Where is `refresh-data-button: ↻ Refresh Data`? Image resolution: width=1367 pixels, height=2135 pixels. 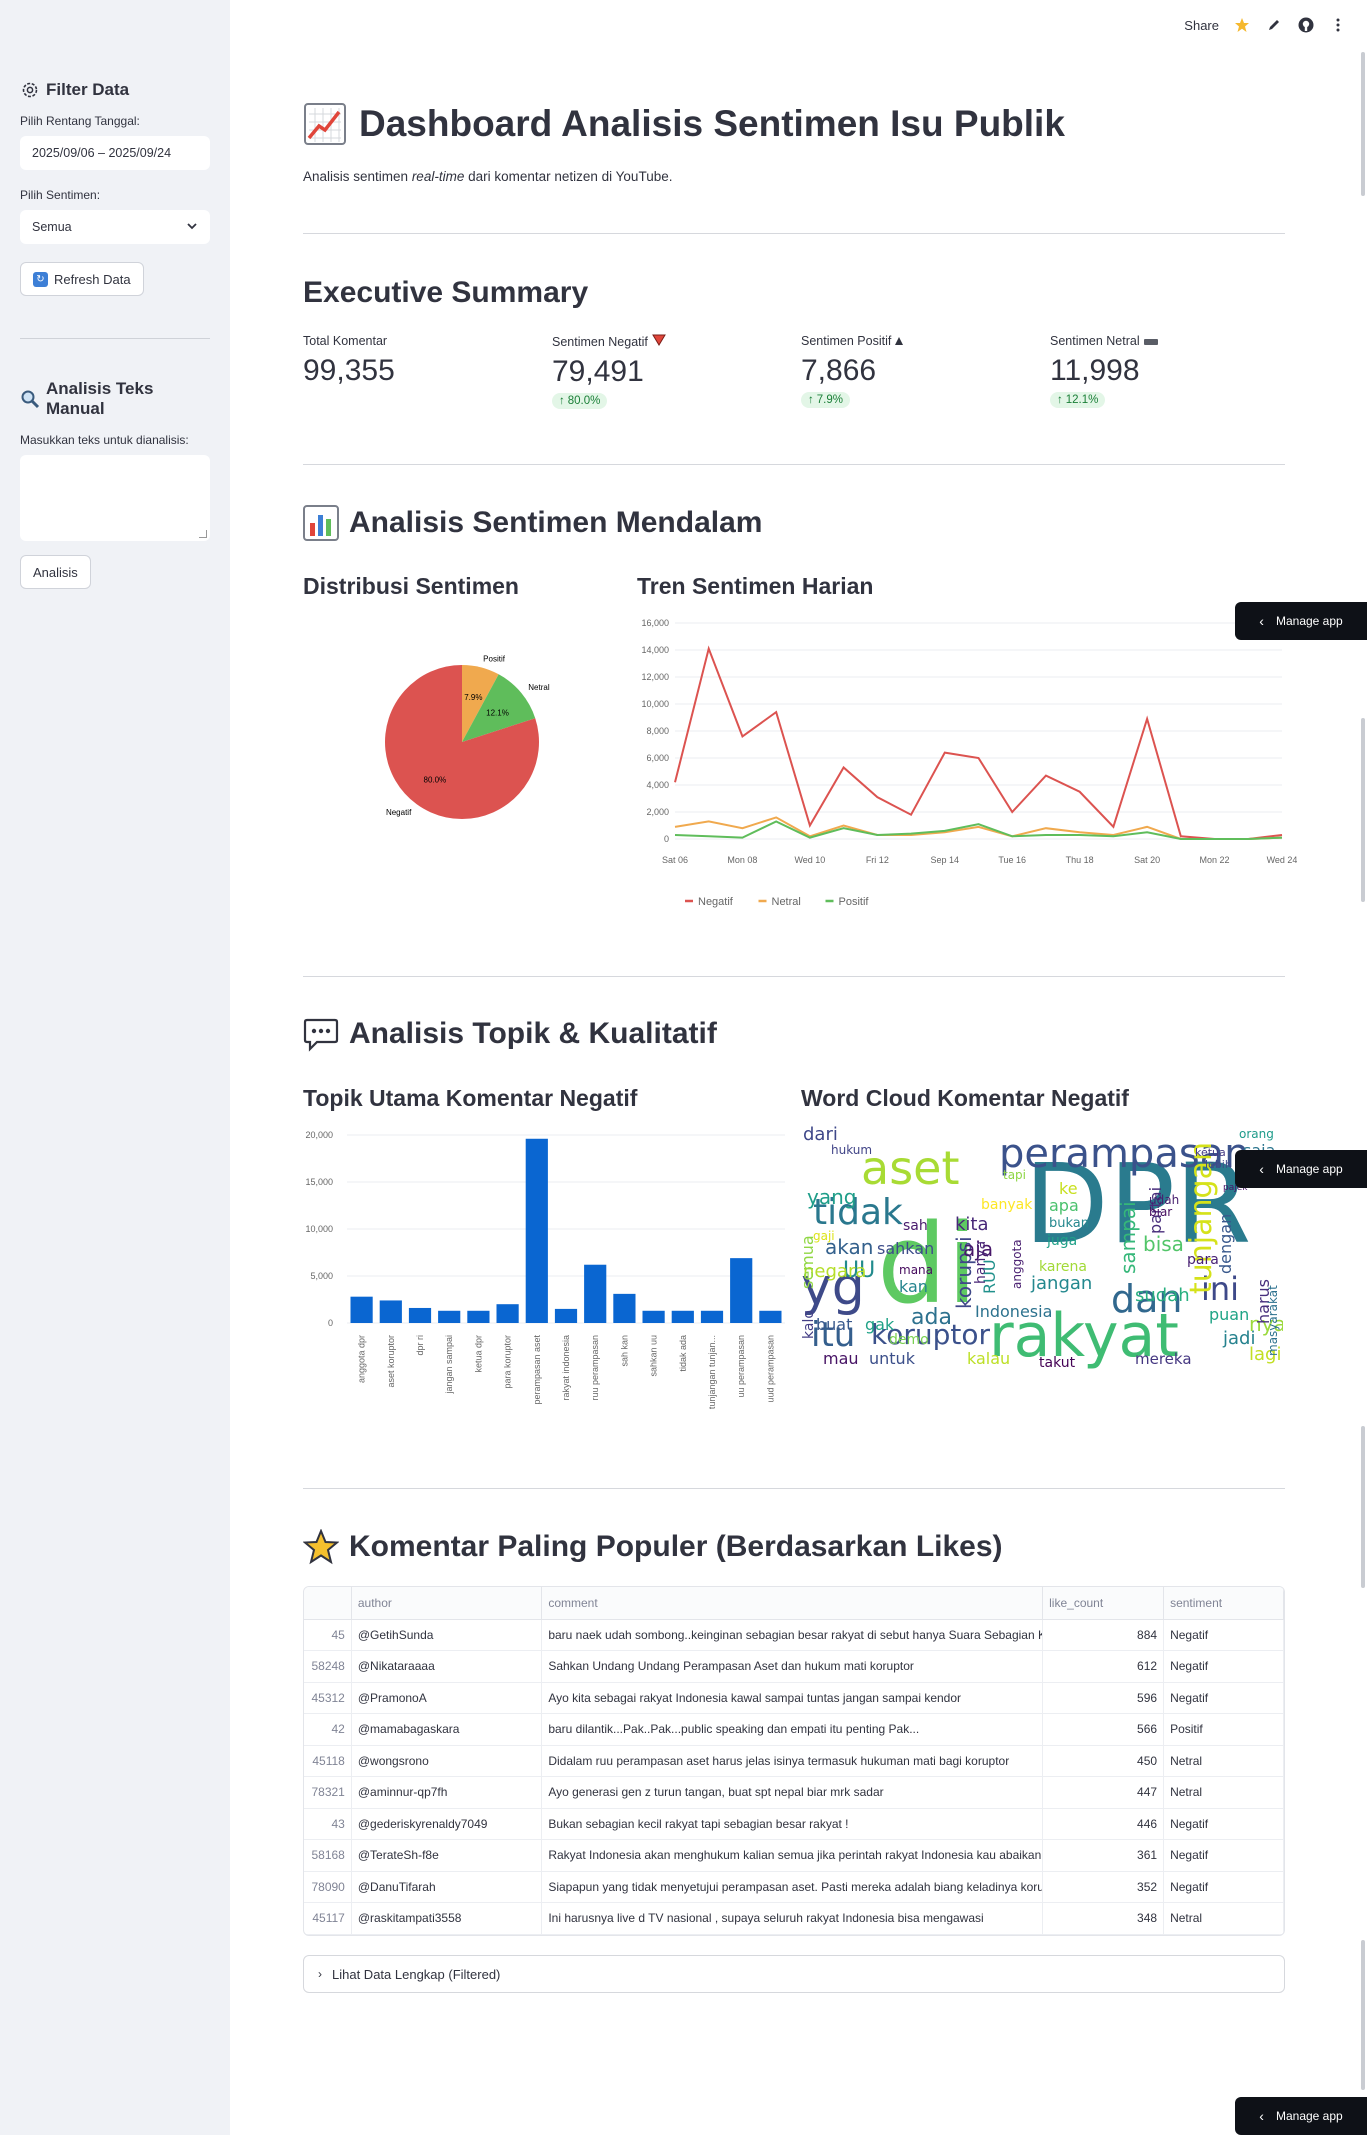 refresh-data-button: ↻ Refresh Data is located at coordinates (82, 279).